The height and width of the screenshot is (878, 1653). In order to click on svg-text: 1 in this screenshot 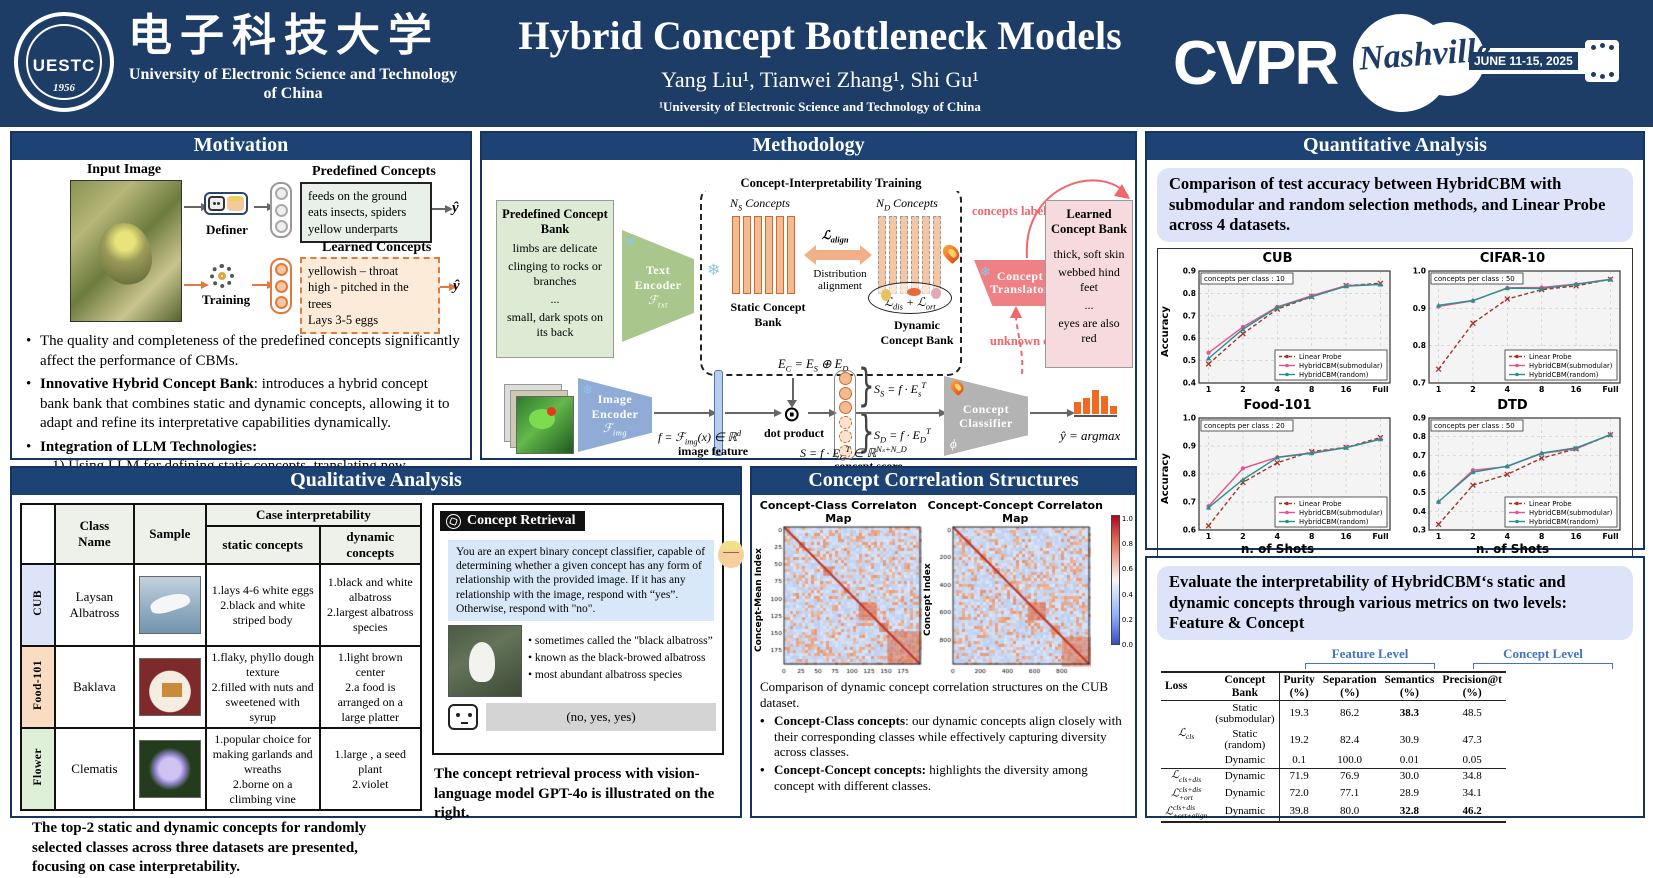, I will do `click(1438, 536)`.